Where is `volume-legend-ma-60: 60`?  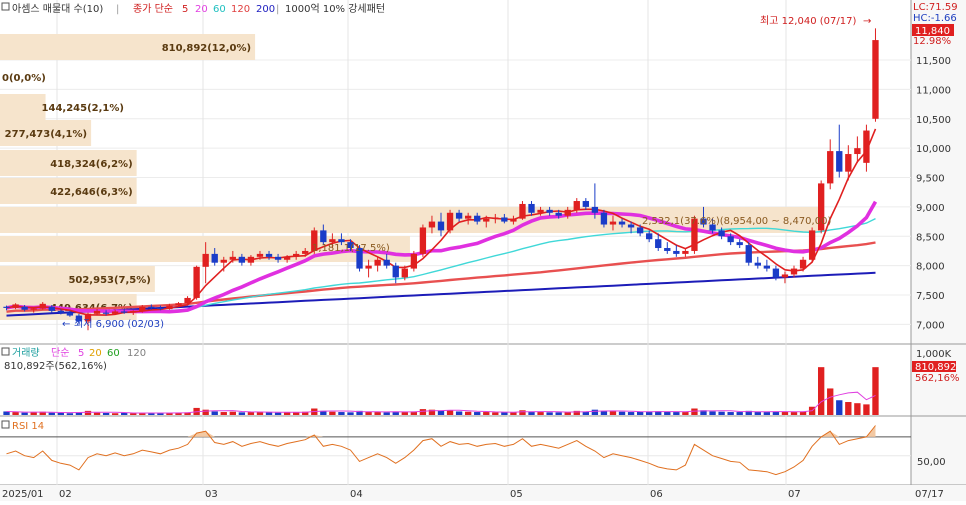 volume-legend-ma-60: 60 is located at coordinates (113, 353).